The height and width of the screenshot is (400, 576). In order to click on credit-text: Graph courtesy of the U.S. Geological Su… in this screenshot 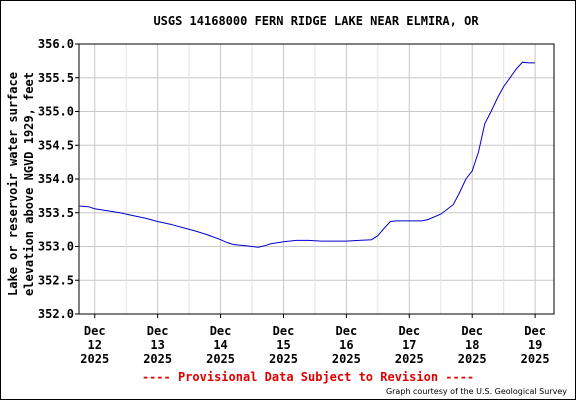, I will do `click(476, 391)`.